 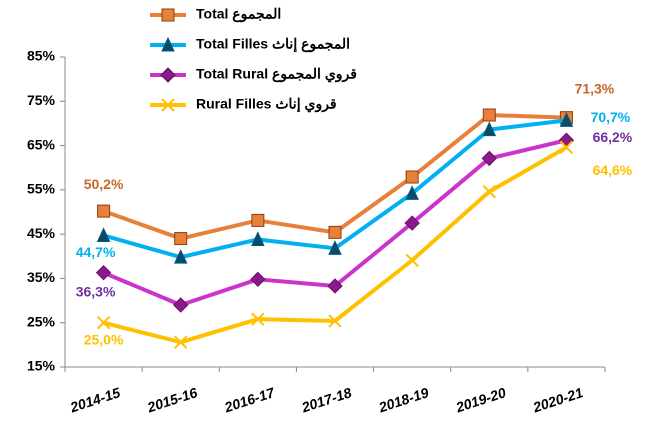 I want to click on y-tick-label: 55%, so click(x=41, y=189).